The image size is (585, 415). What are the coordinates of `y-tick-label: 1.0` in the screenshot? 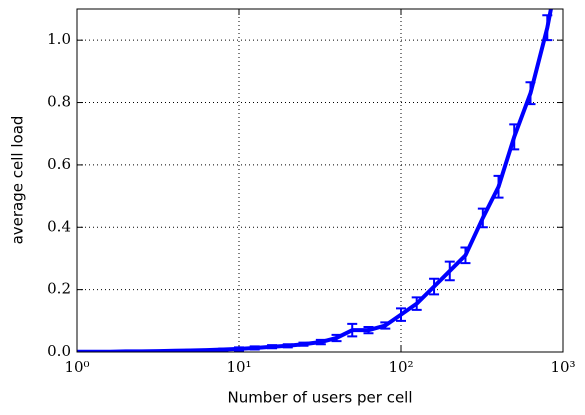 It's located at (59, 39).